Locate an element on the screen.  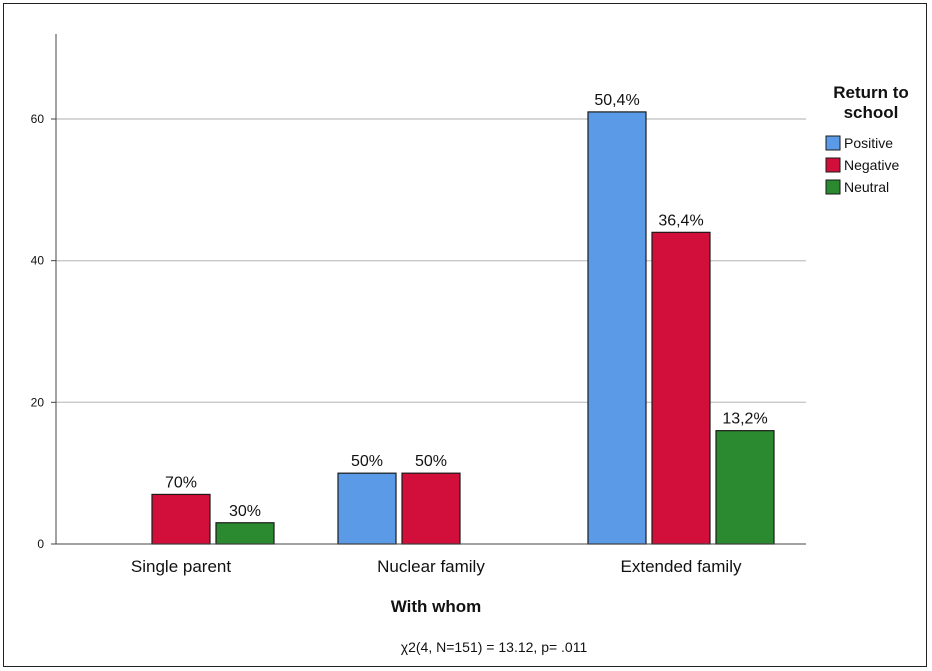
y-tick-label: 0 is located at coordinates (40, 544).